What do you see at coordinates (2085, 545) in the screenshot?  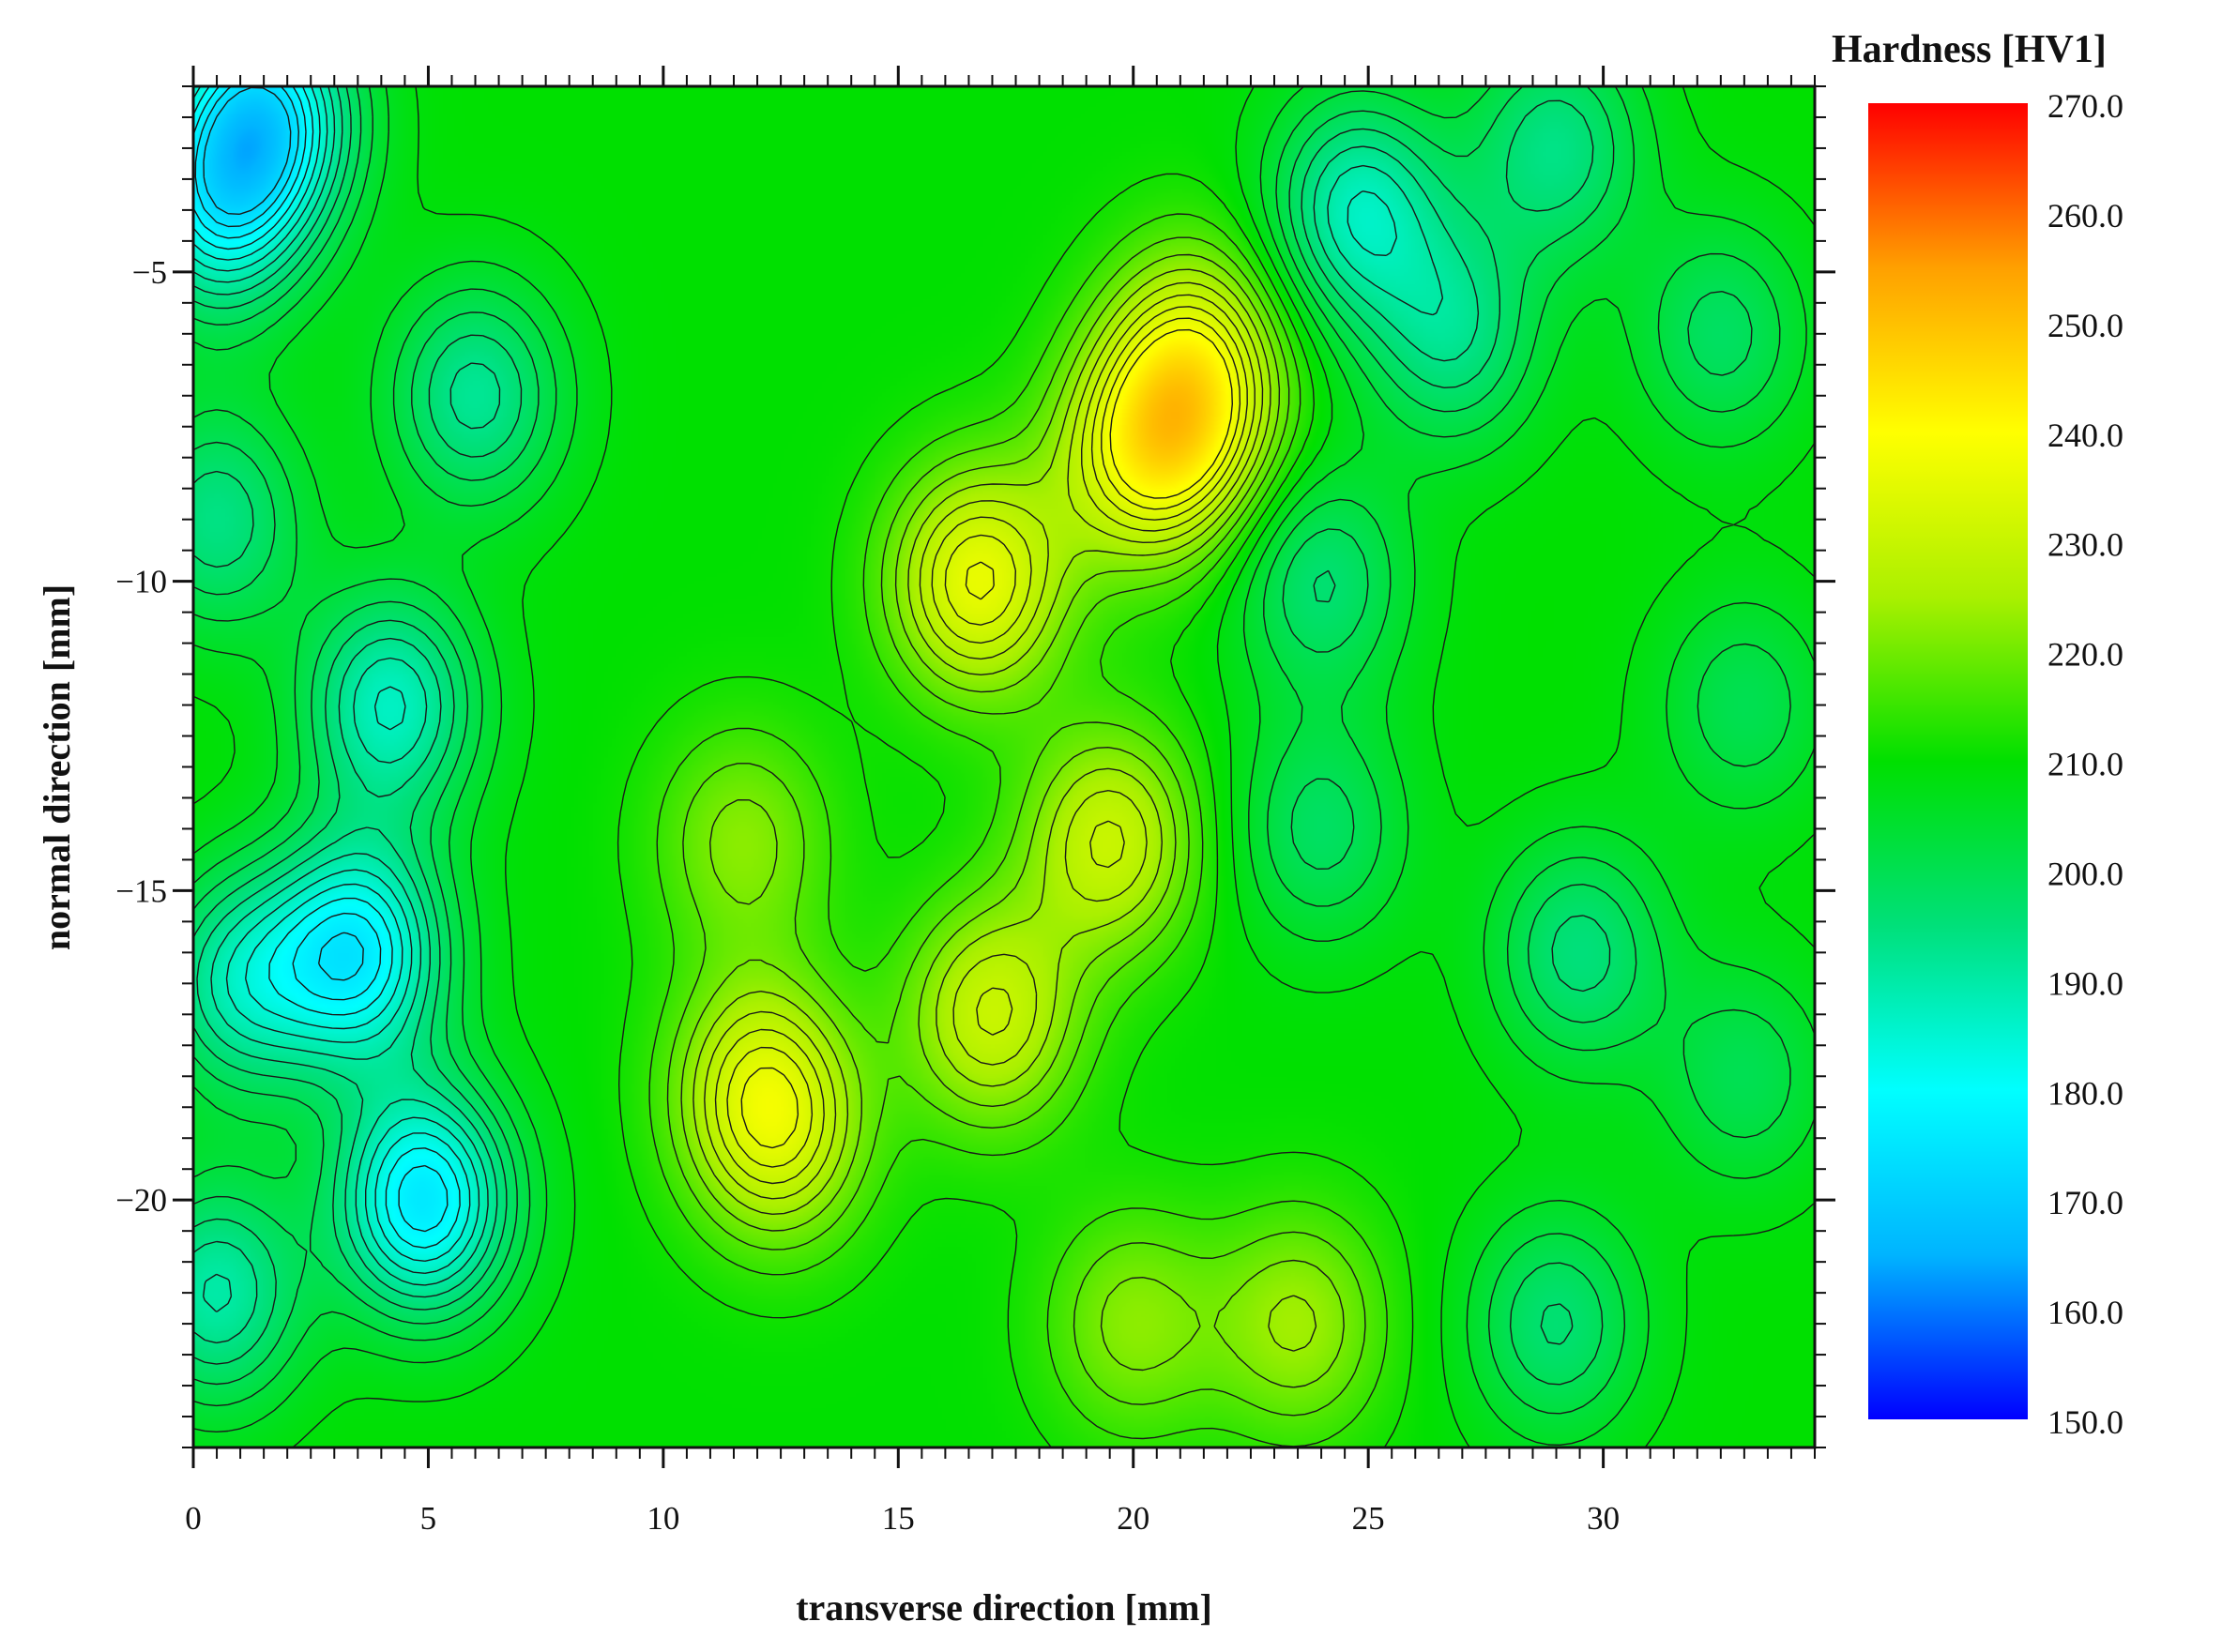 I see `colorbar-tick-label: 230.0` at bounding box center [2085, 545].